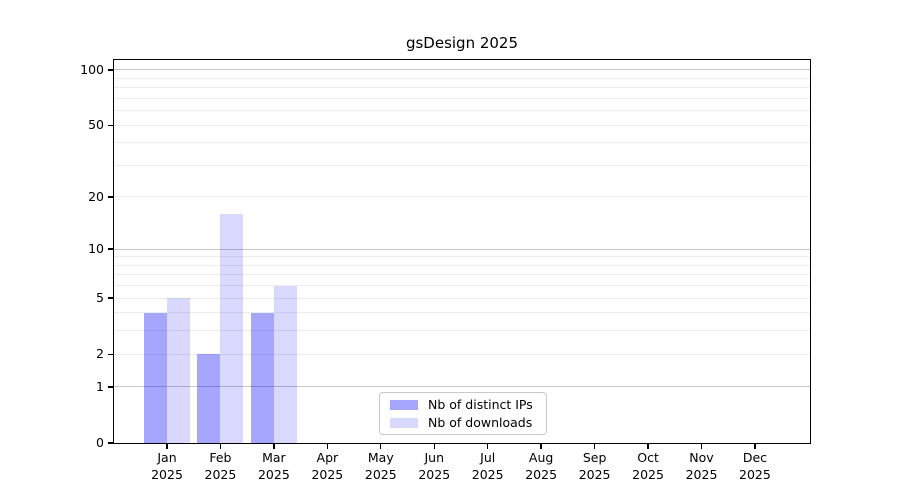 This screenshot has width=900, height=500. Describe the element at coordinates (487, 466) in the screenshot. I see `x-tick-label-jul: Jul 2025` at that location.